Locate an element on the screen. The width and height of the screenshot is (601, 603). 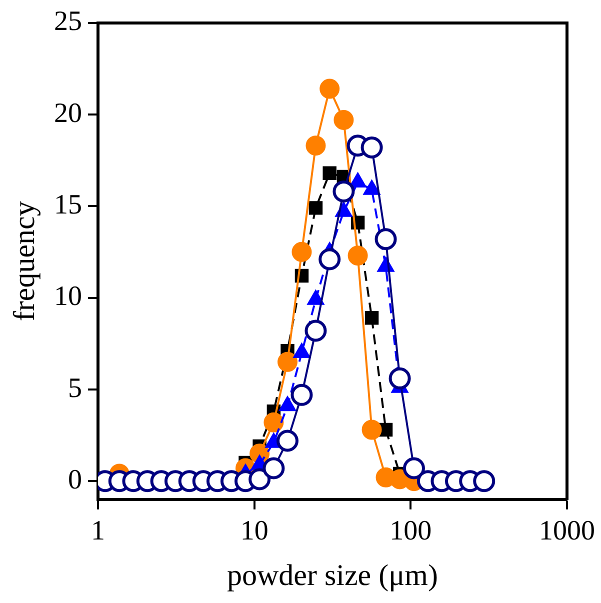
y-axis-title: frequency is located at coordinates (24, 261).